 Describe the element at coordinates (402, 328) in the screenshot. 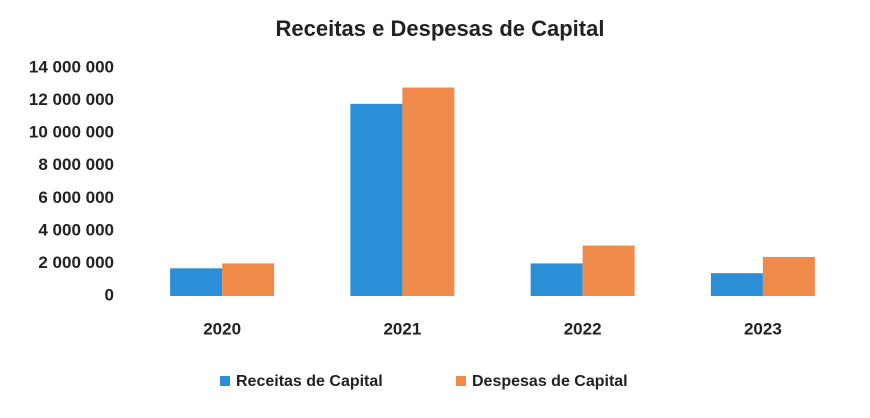

I see `x-tick-label: 2021` at that location.